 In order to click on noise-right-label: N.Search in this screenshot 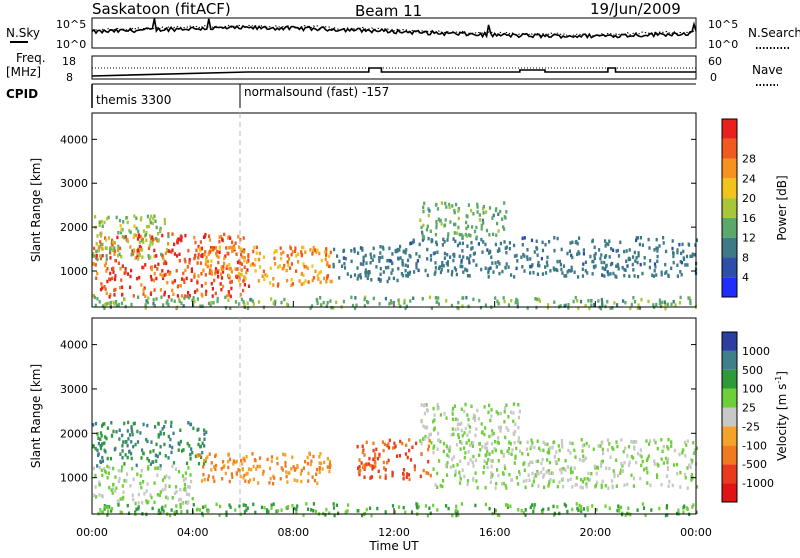, I will do `click(774, 33)`.